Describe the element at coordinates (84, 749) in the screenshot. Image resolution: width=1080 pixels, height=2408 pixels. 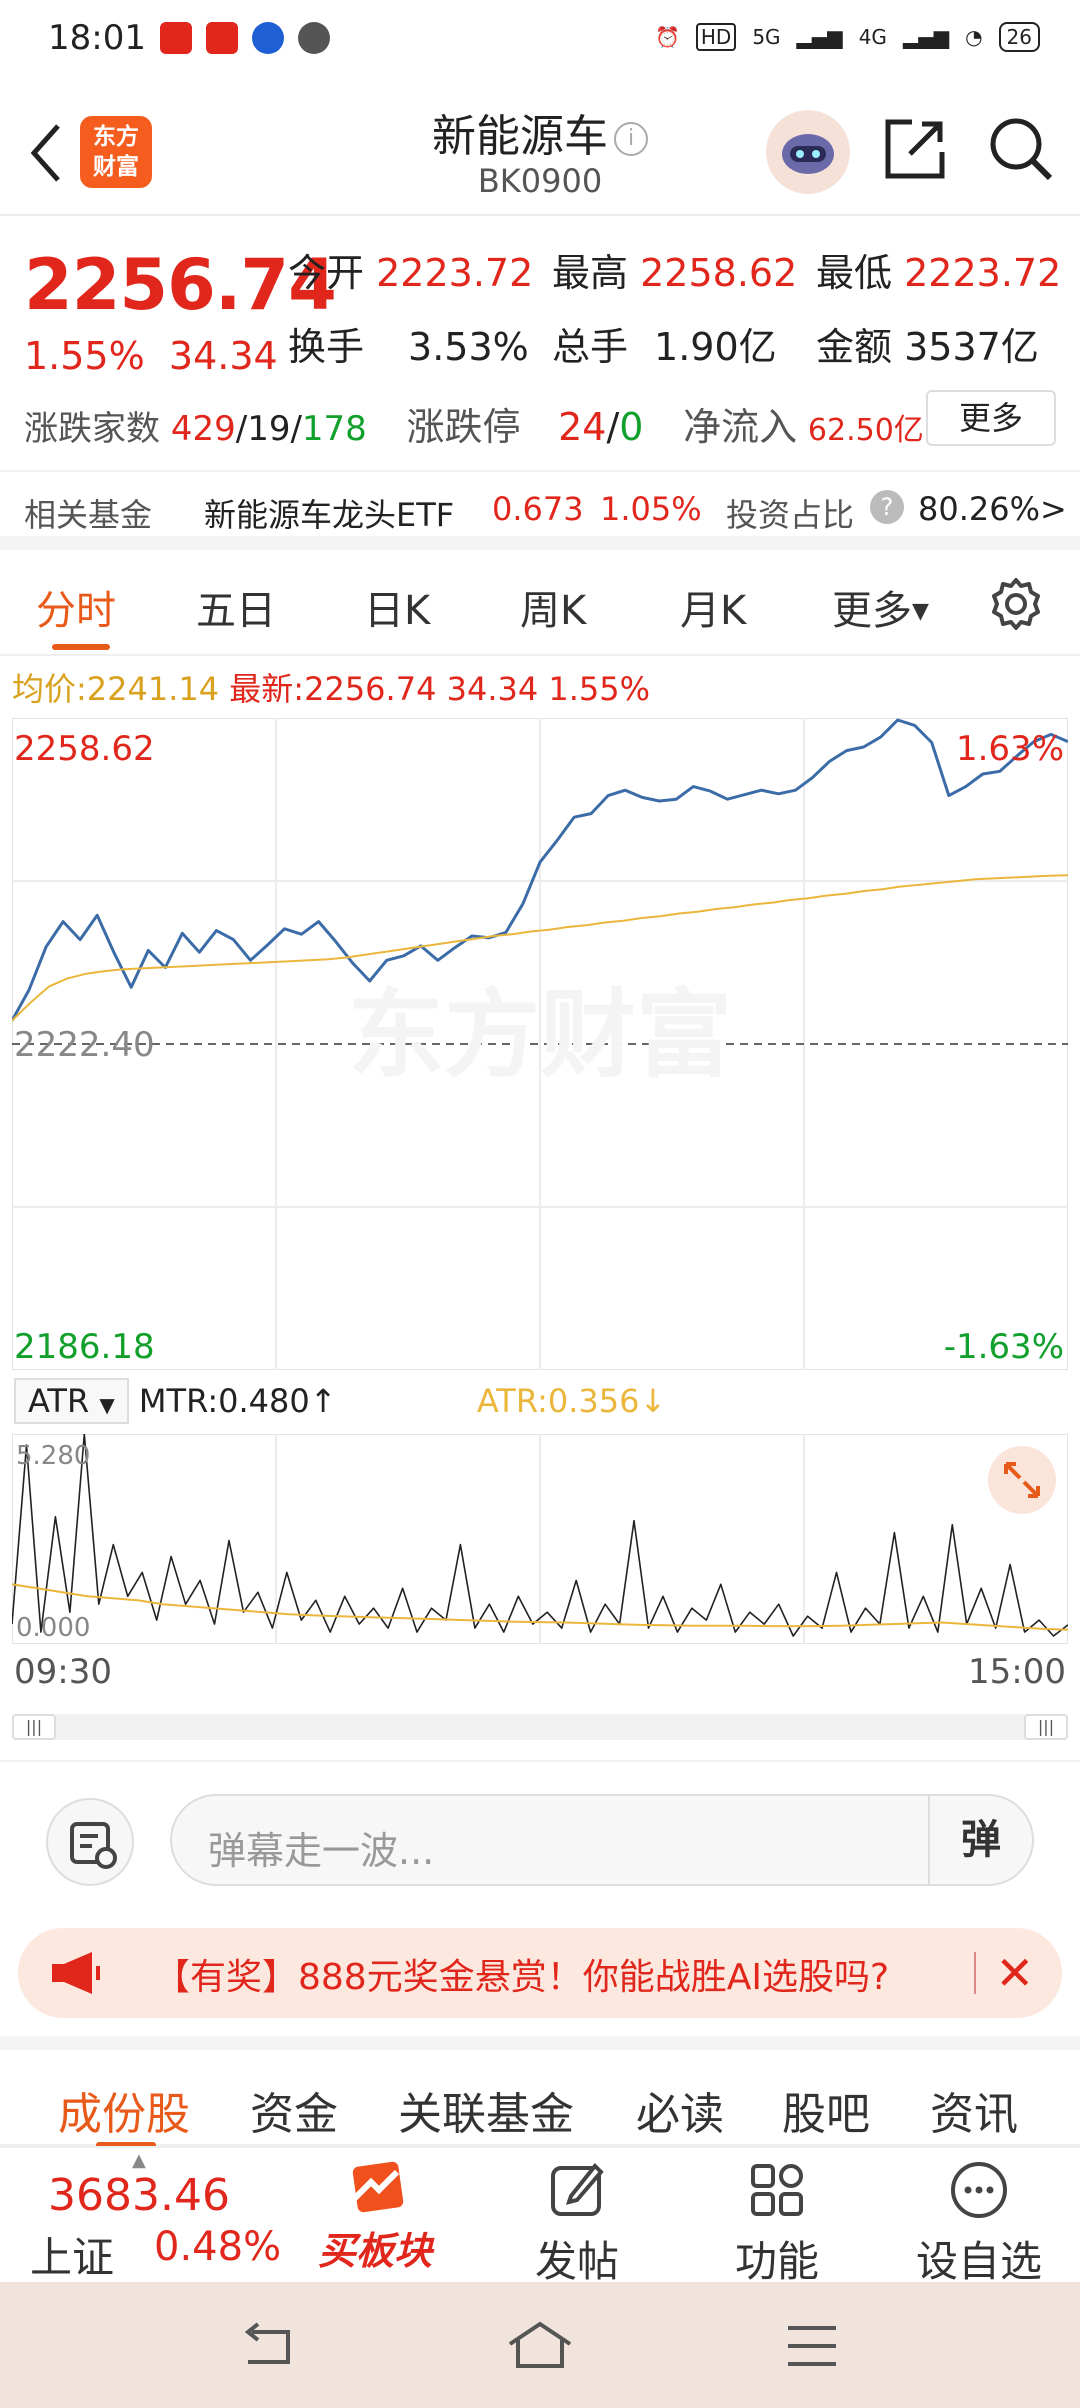
I see `top-price-label: 2258.62` at that location.